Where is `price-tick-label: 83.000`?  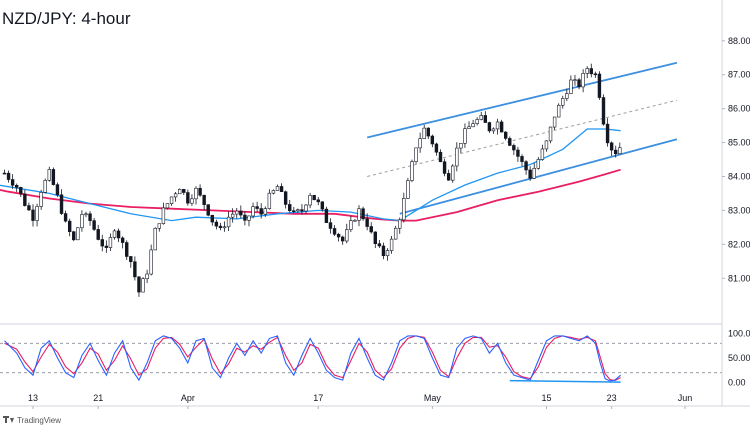 price-tick-label: 83.000 is located at coordinates (739, 210).